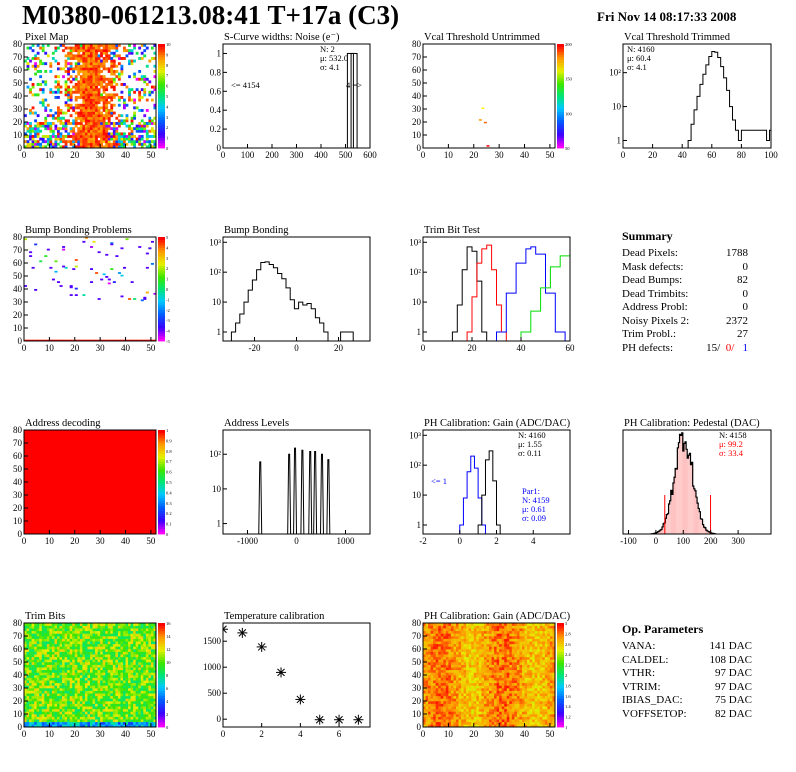 This screenshot has width=796, height=772. I want to click on palette-tick: 4, so click(167, 247).